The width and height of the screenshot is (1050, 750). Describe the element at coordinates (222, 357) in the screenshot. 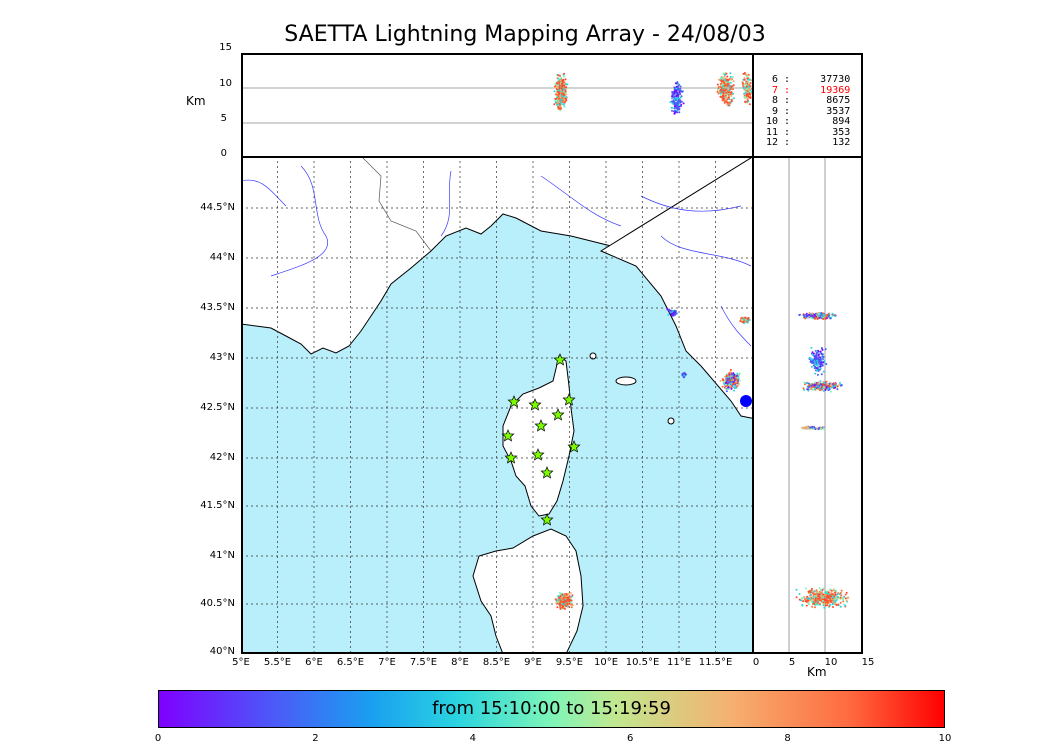

I see `latitude-label: 43°N` at that location.